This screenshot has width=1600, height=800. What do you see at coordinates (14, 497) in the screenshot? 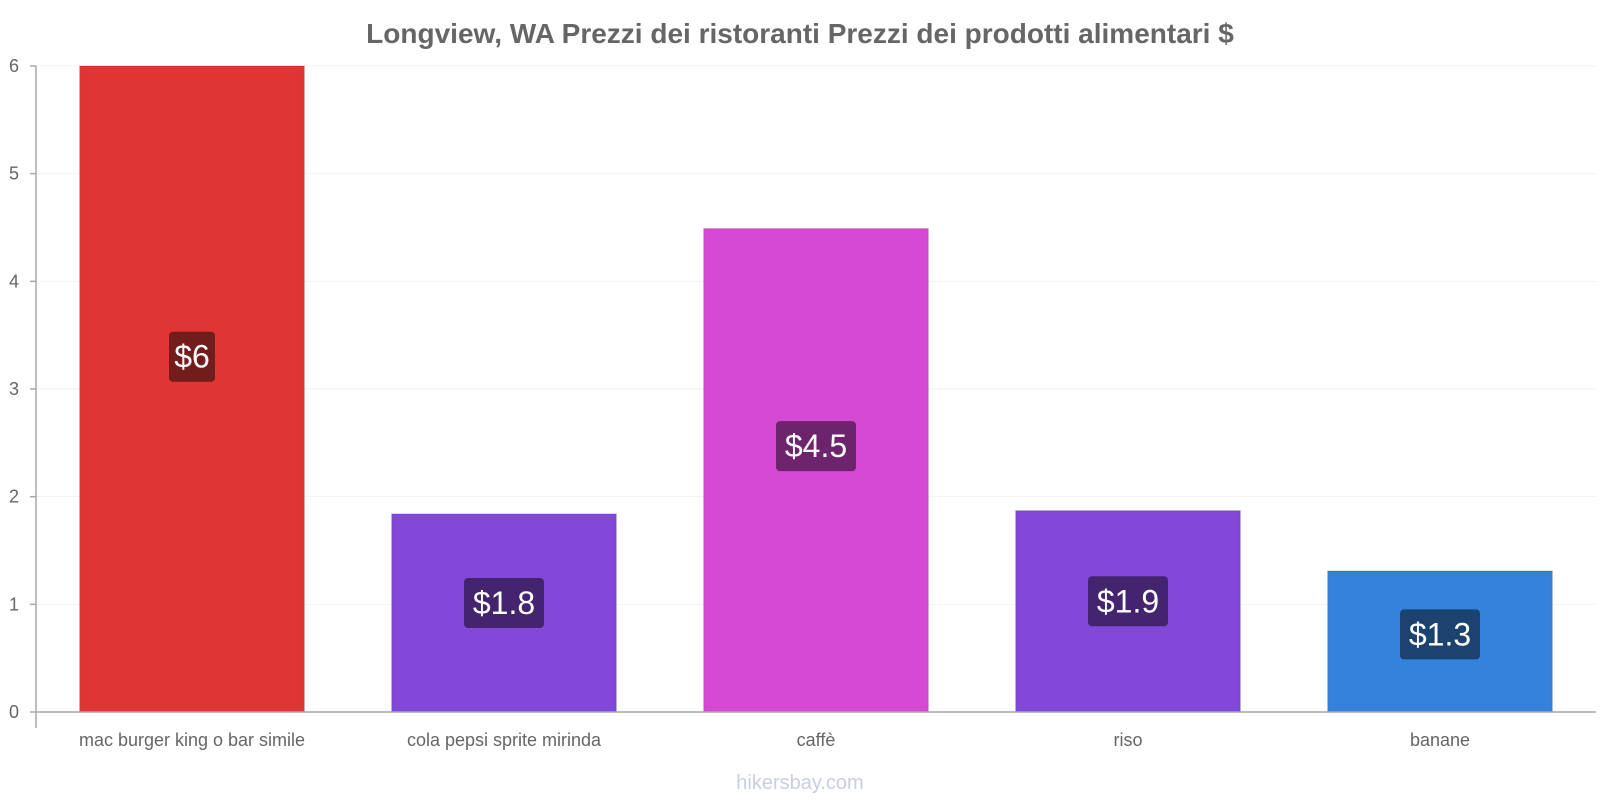
I see `y-tick-label: 2` at bounding box center [14, 497].